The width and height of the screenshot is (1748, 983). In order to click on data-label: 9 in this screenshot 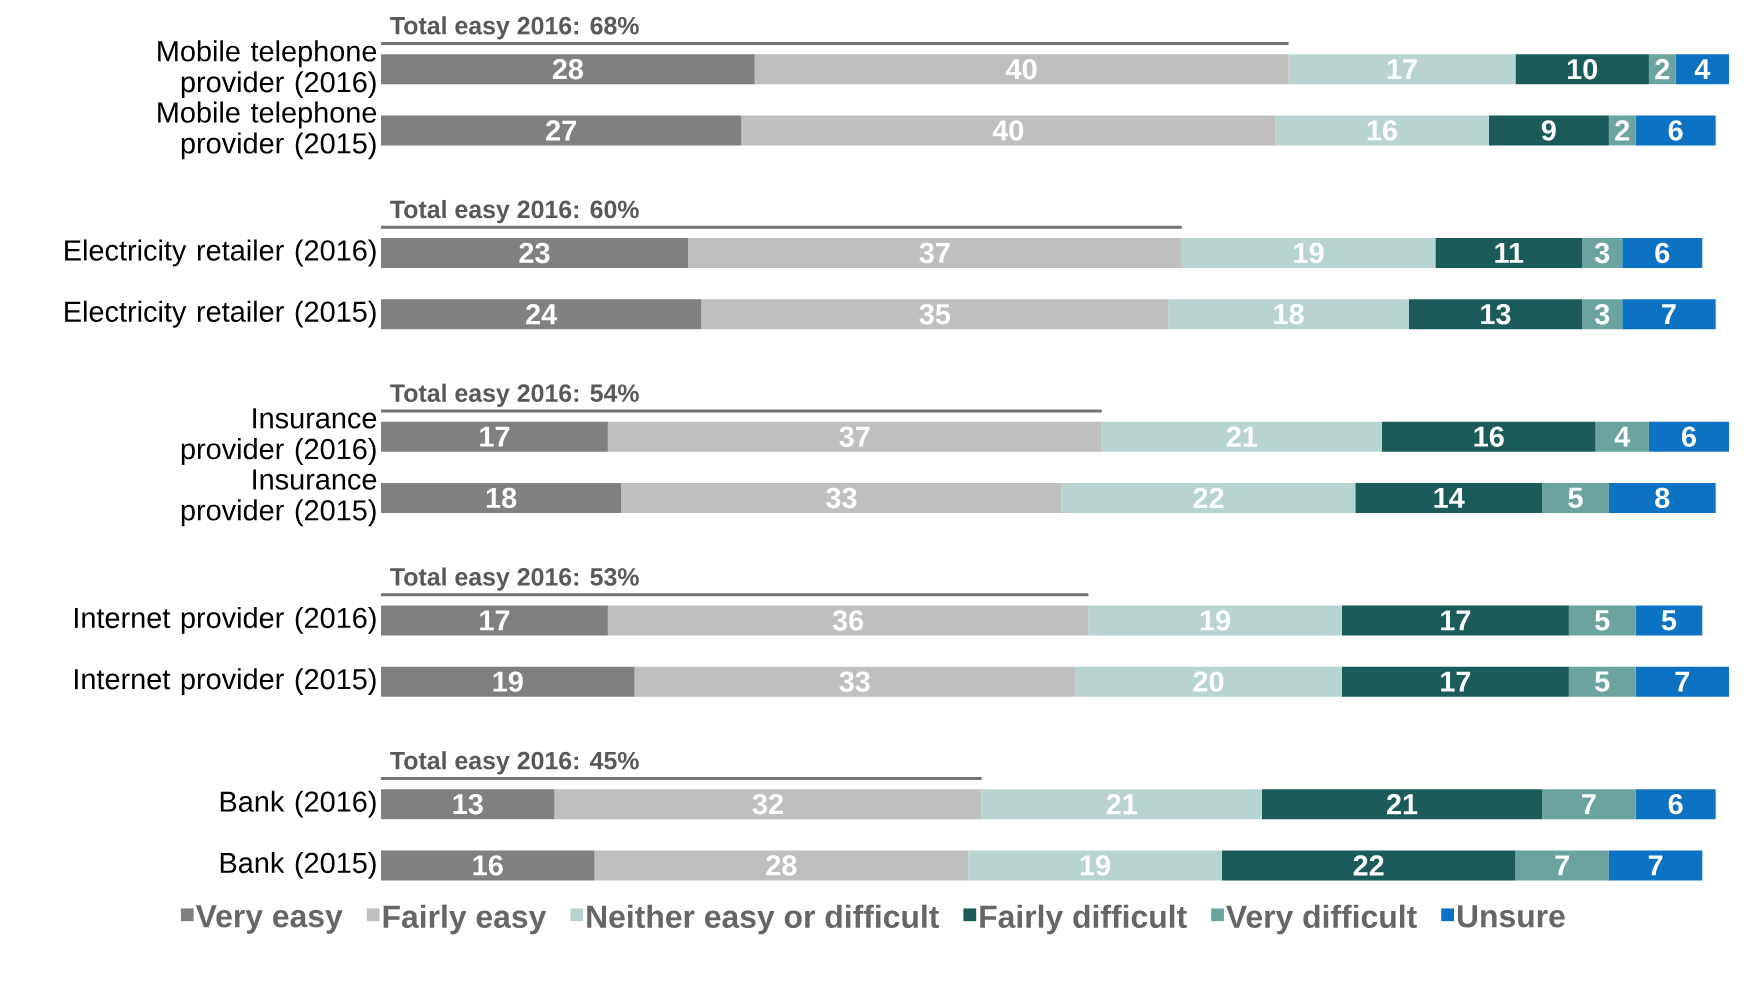, I will do `click(1548, 130)`.